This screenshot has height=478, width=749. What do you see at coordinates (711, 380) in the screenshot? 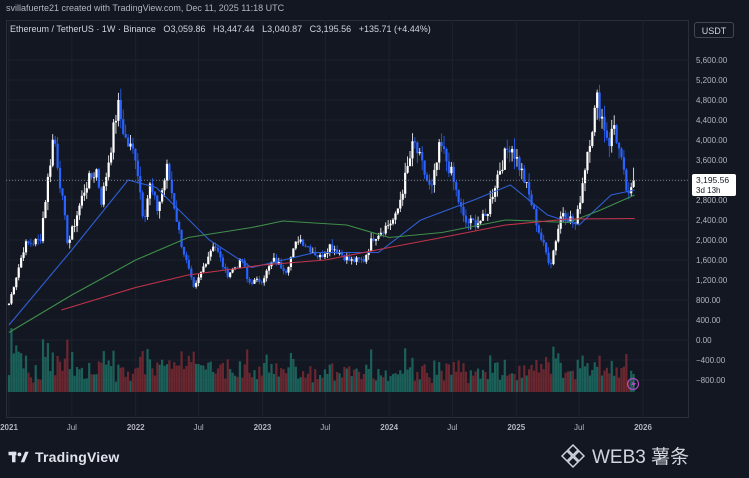
I see `price-tick-label: −800.00` at bounding box center [711, 380].